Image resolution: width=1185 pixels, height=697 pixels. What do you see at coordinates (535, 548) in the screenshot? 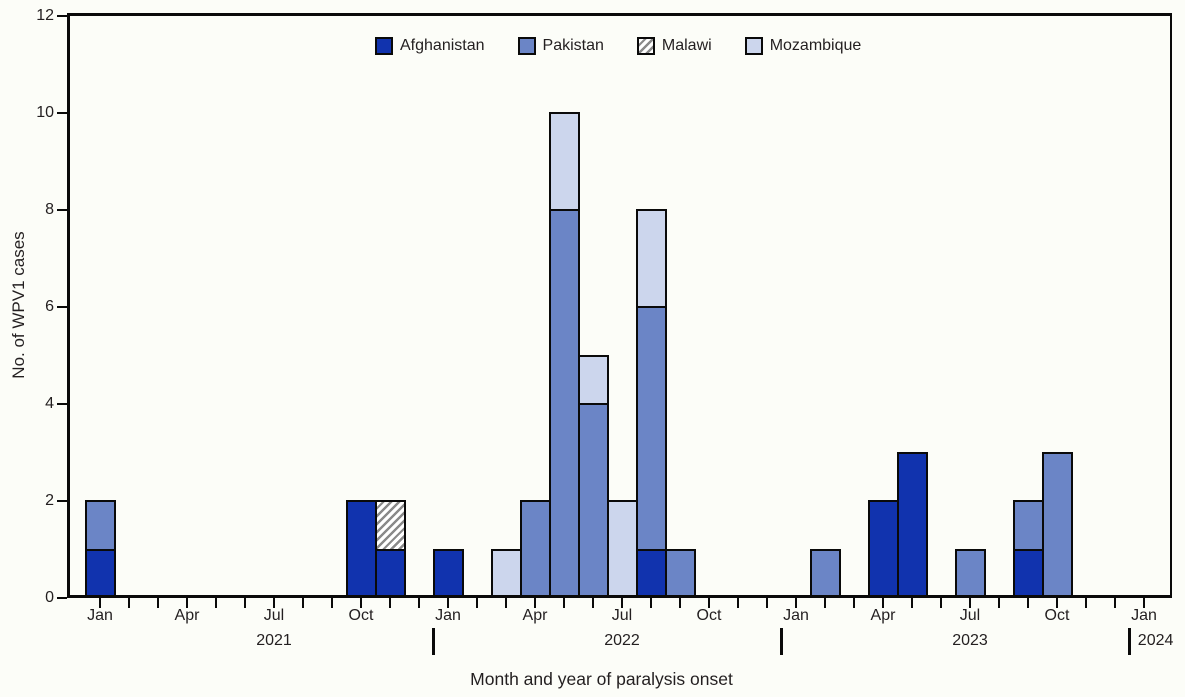
I see `bar-segment-pakistan-apr-2022` at bounding box center [535, 548].